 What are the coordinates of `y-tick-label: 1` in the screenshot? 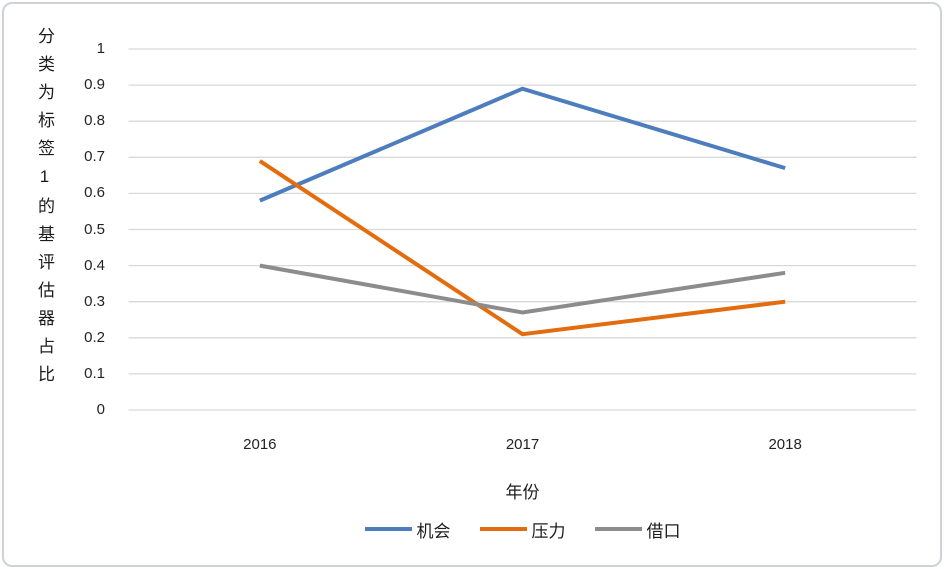 It's located at (100, 48).